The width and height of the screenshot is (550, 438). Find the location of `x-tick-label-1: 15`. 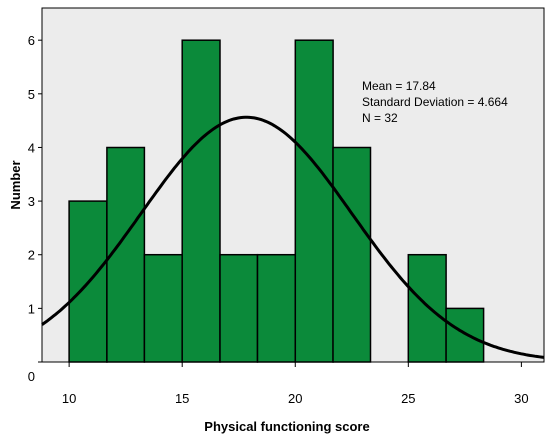

x-tick-label-1: 15 is located at coordinates (182, 398).